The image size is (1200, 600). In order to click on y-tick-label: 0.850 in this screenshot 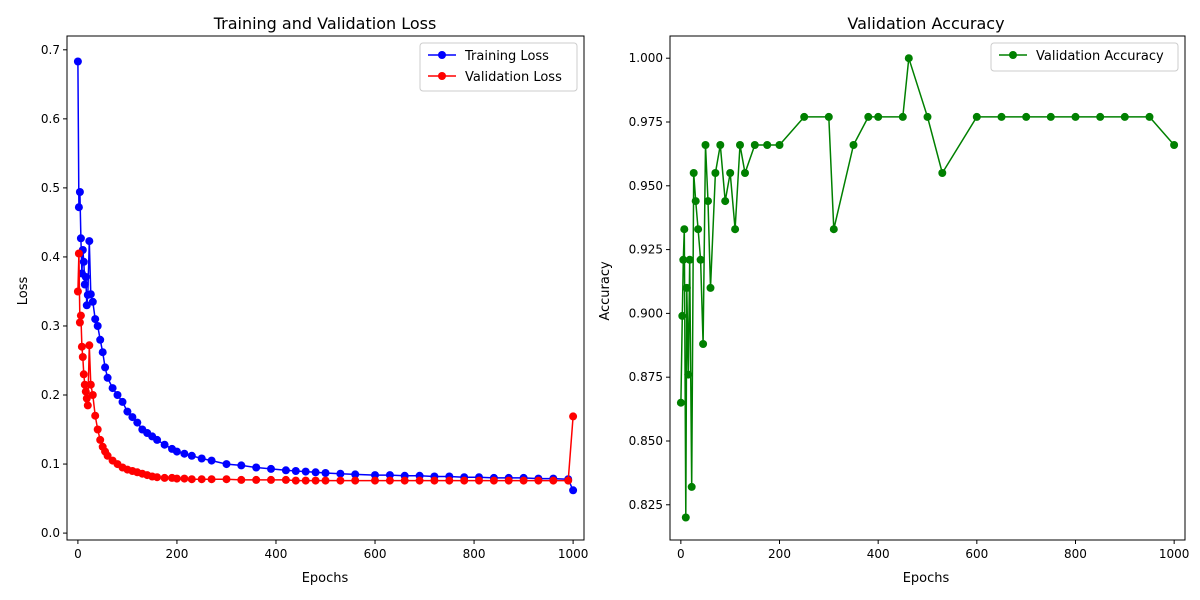, I will do `click(646, 441)`.